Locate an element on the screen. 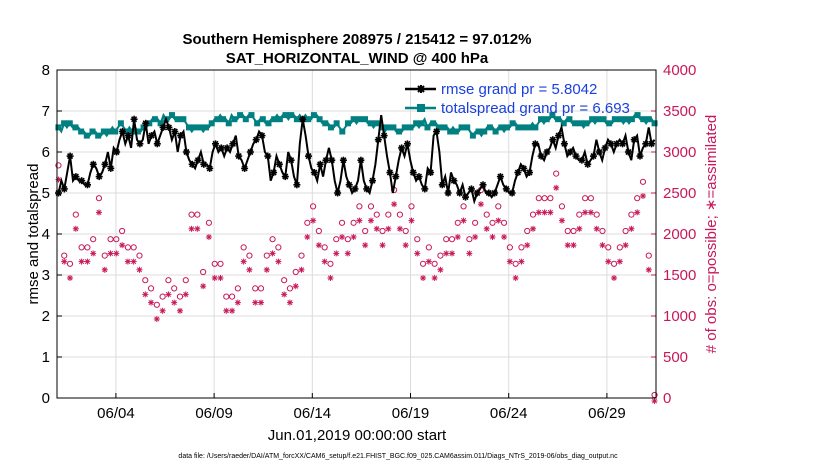 The height and width of the screenshot is (470, 830). y-tick-label-left: 5 is located at coordinates (46, 193).